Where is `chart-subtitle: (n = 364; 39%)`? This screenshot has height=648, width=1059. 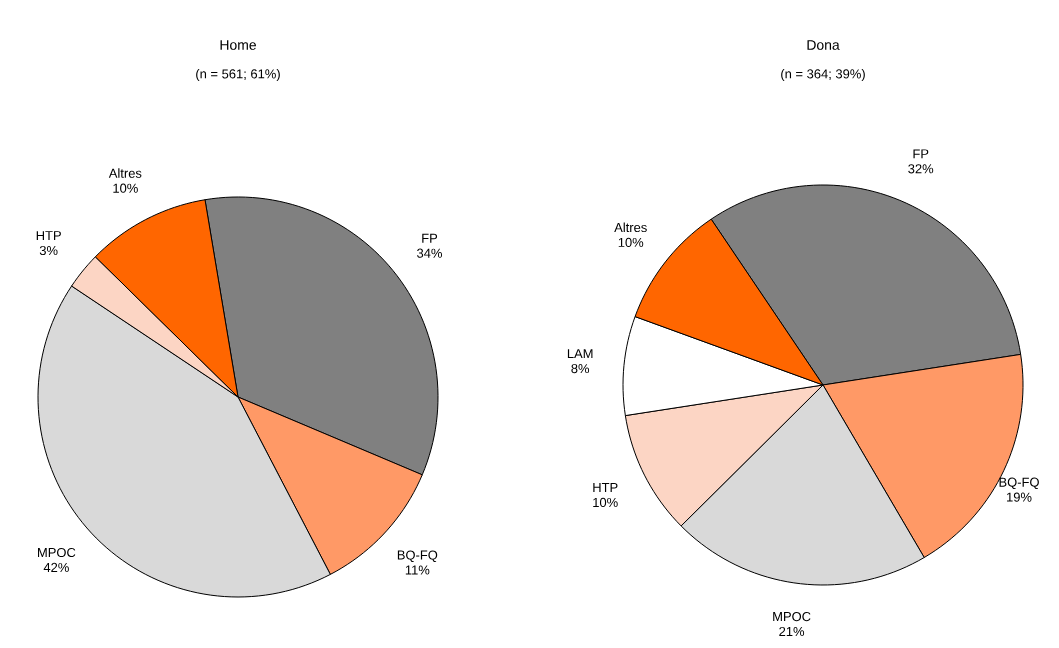 chart-subtitle: (n = 364; 39%) is located at coordinates (823, 75).